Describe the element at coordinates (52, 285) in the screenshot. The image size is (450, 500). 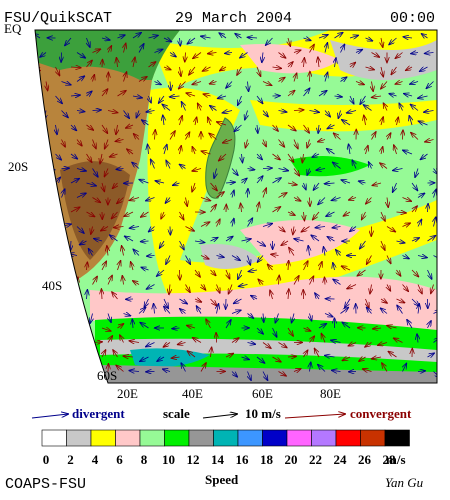
I see `lat-label: 40S` at that location.